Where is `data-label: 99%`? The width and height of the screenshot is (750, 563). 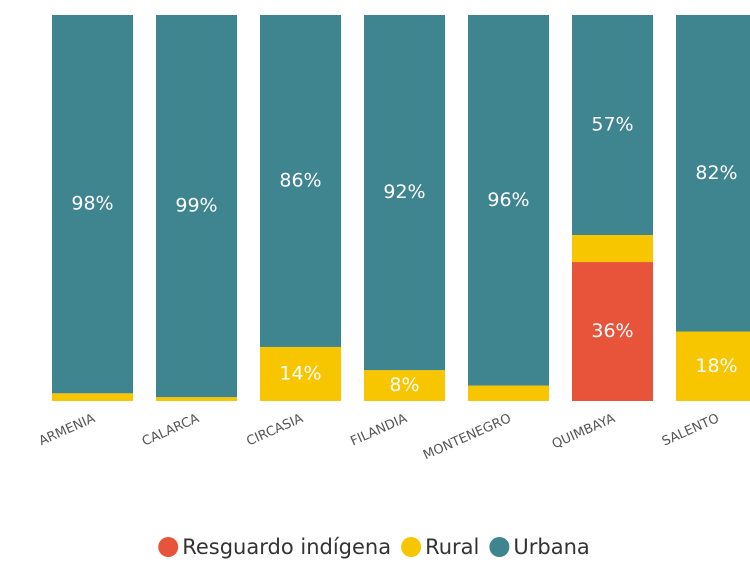 data-label: 99% is located at coordinates (196, 206).